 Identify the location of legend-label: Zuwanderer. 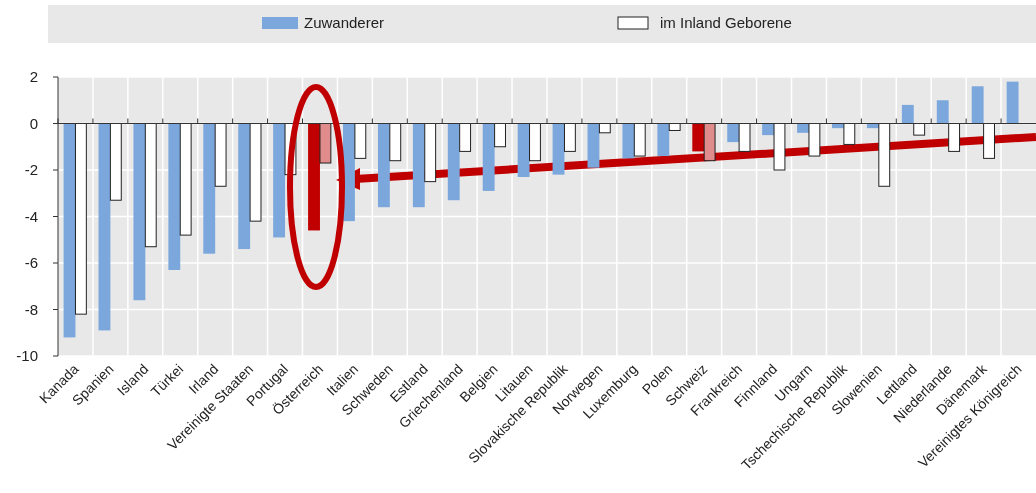
(344, 23).